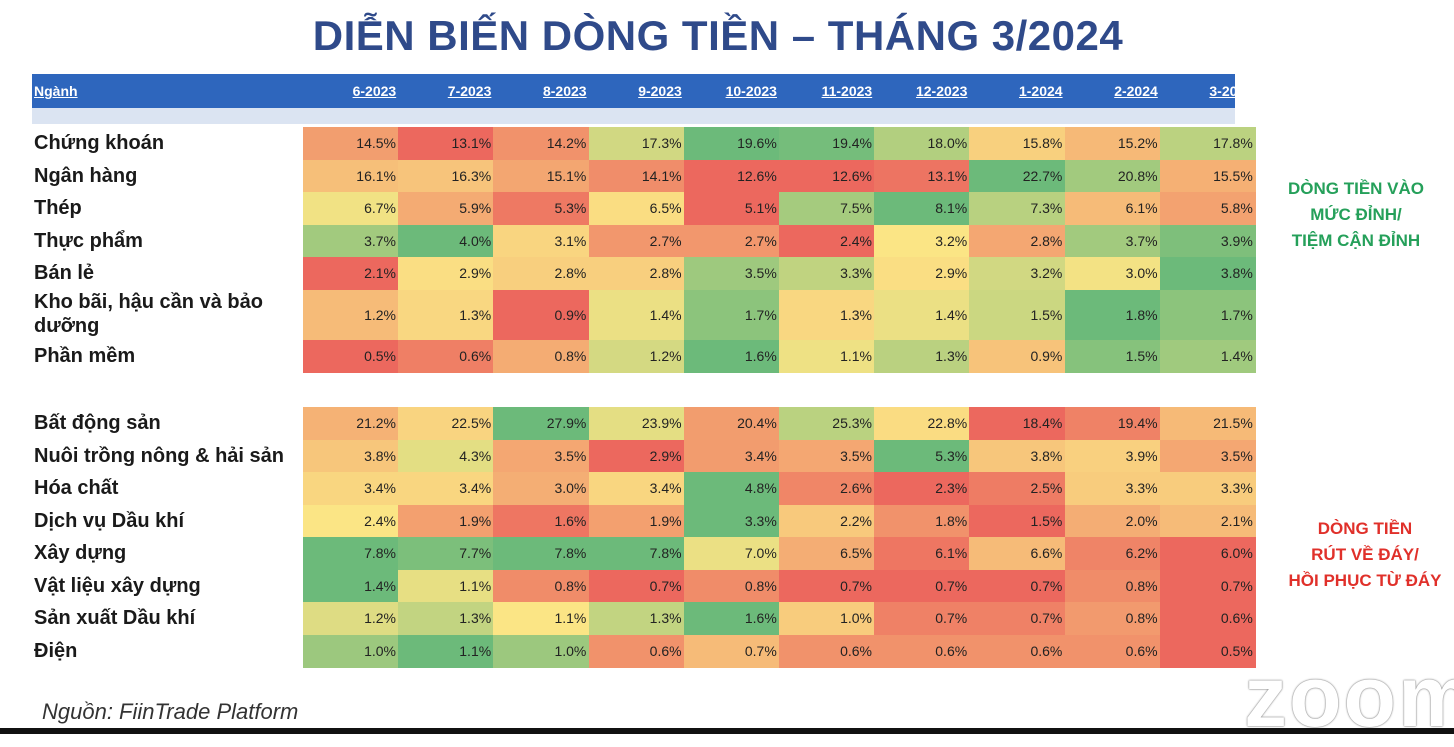 The height and width of the screenshot is (747, 1454). What do you see at coordinates (469, 91) in the screenshot?
I see `header-cell-7-2023: 7-2023` at bounding box center [469, 91].